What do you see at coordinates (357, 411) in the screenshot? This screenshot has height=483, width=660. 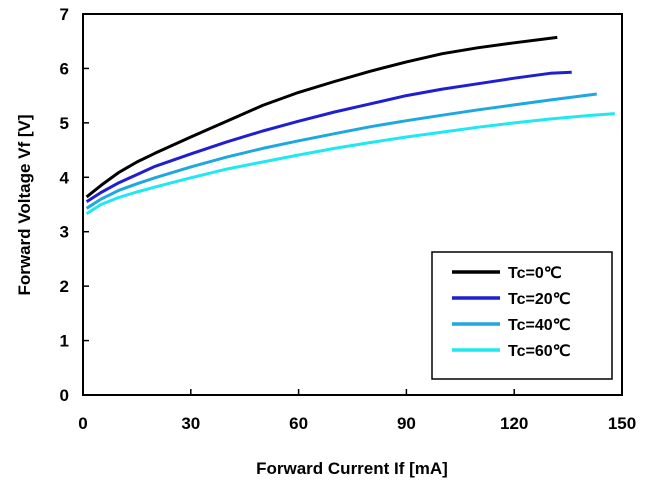 I see `x-axis-ticks: 0 30 60 90 120 150` at bounding box center [357, 411].